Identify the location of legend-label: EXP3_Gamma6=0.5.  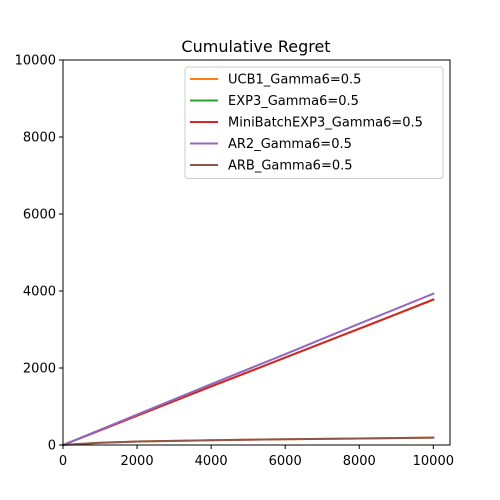
(293, 101).